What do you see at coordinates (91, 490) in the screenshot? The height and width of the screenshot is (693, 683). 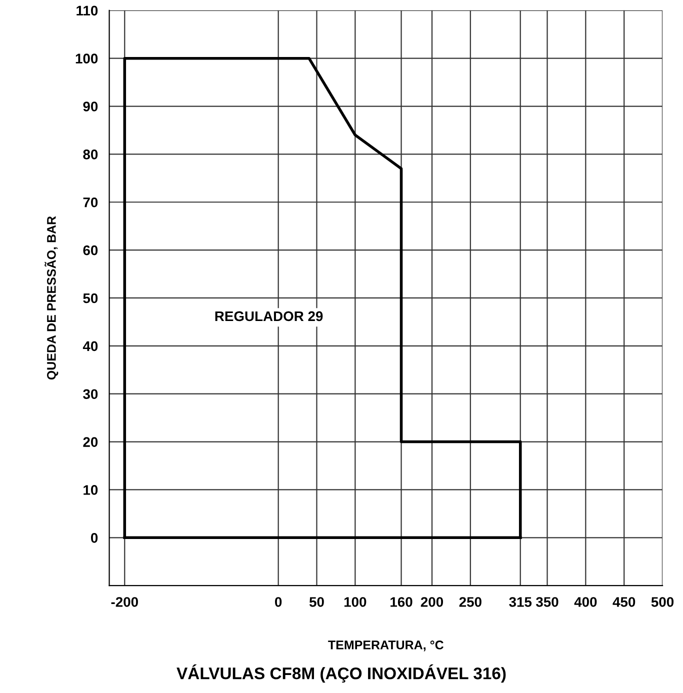 I see `y-tick-label: 10` at bounding box center [91, 490].